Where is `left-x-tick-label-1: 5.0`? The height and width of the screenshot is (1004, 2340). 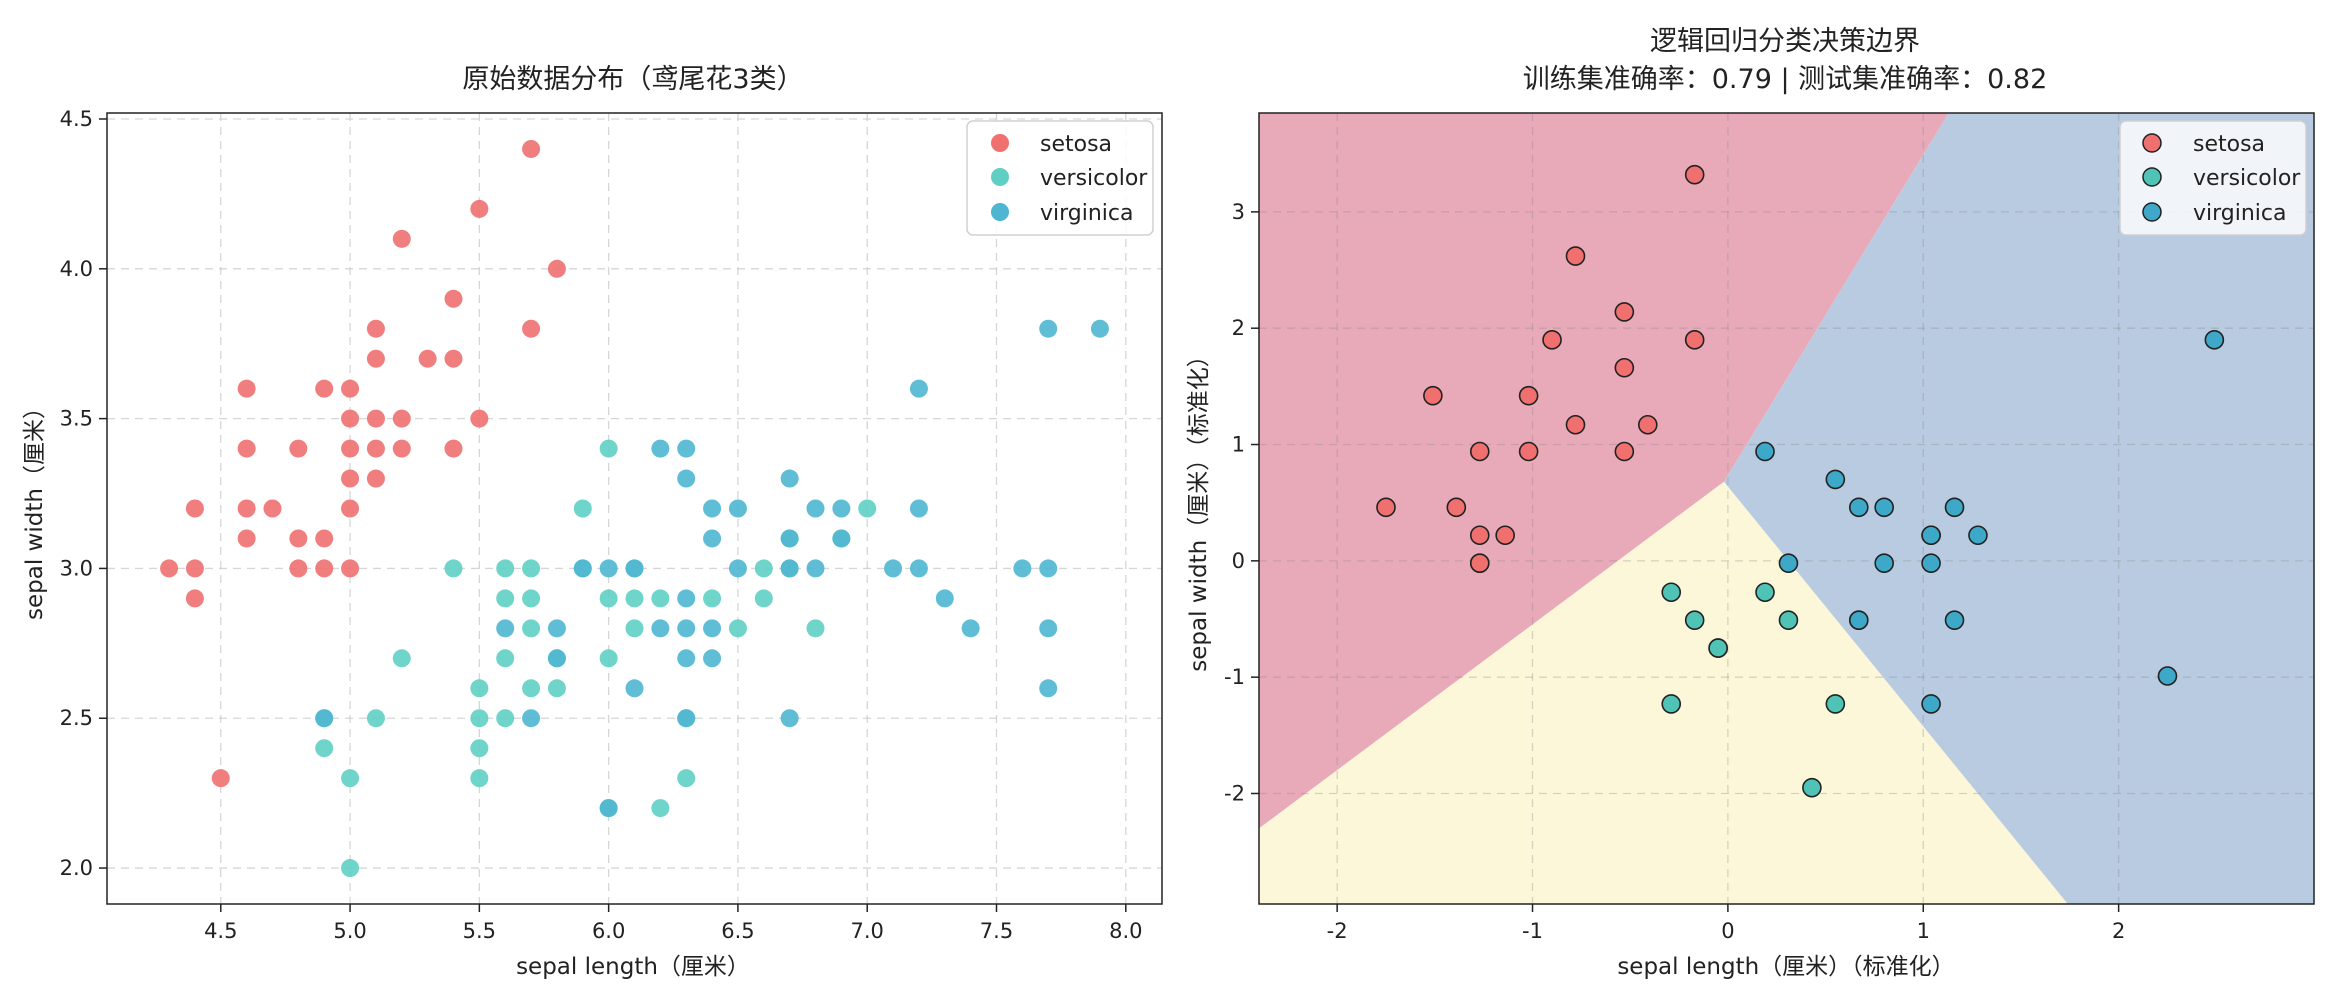 left-x-tick-label-1: 5.0 is located at coordinates (349, 931).